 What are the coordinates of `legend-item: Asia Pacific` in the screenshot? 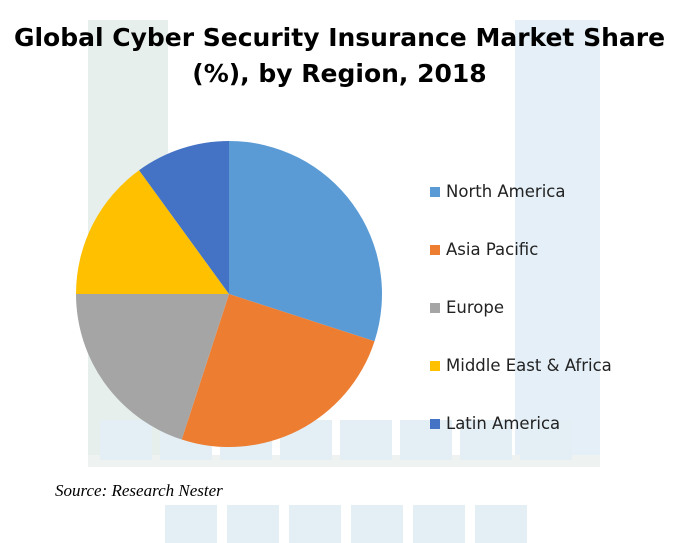 It's located at (484, 249).